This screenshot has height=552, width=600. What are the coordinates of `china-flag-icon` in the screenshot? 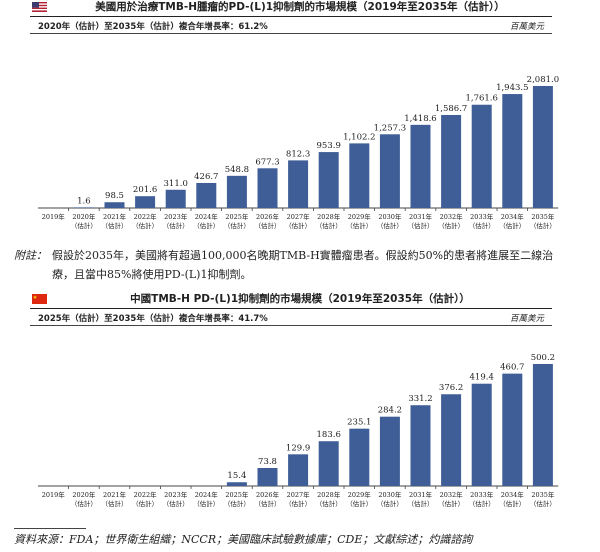 It's located at (39, 299).